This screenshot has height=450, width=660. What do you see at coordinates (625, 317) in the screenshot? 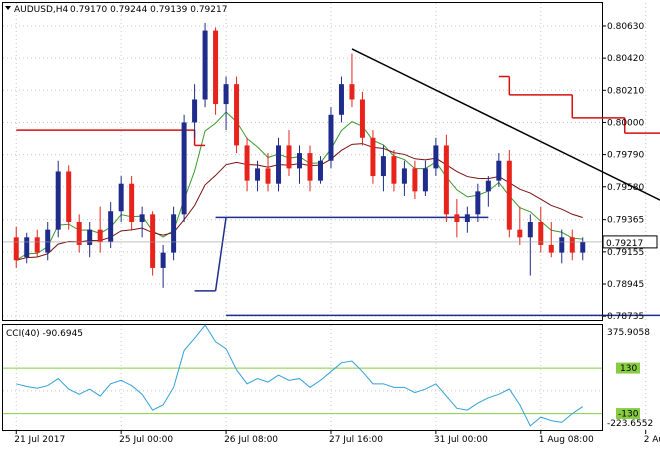
I see `y-tick-label: 0.78735` at bounding box center [625, 317].